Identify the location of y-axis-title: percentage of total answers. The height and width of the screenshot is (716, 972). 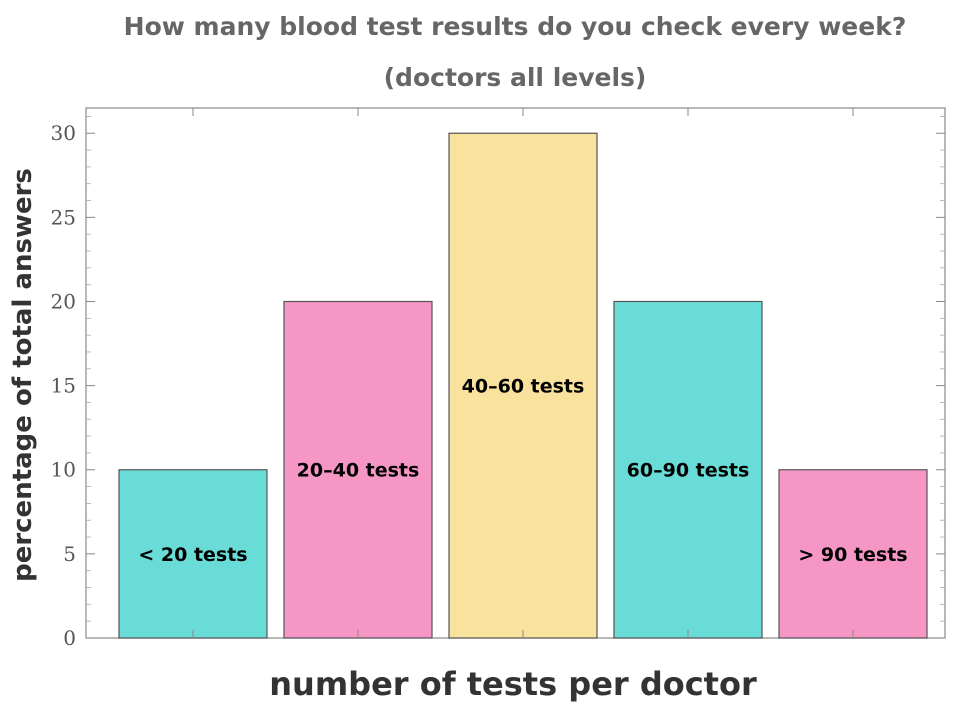
(23, 375).